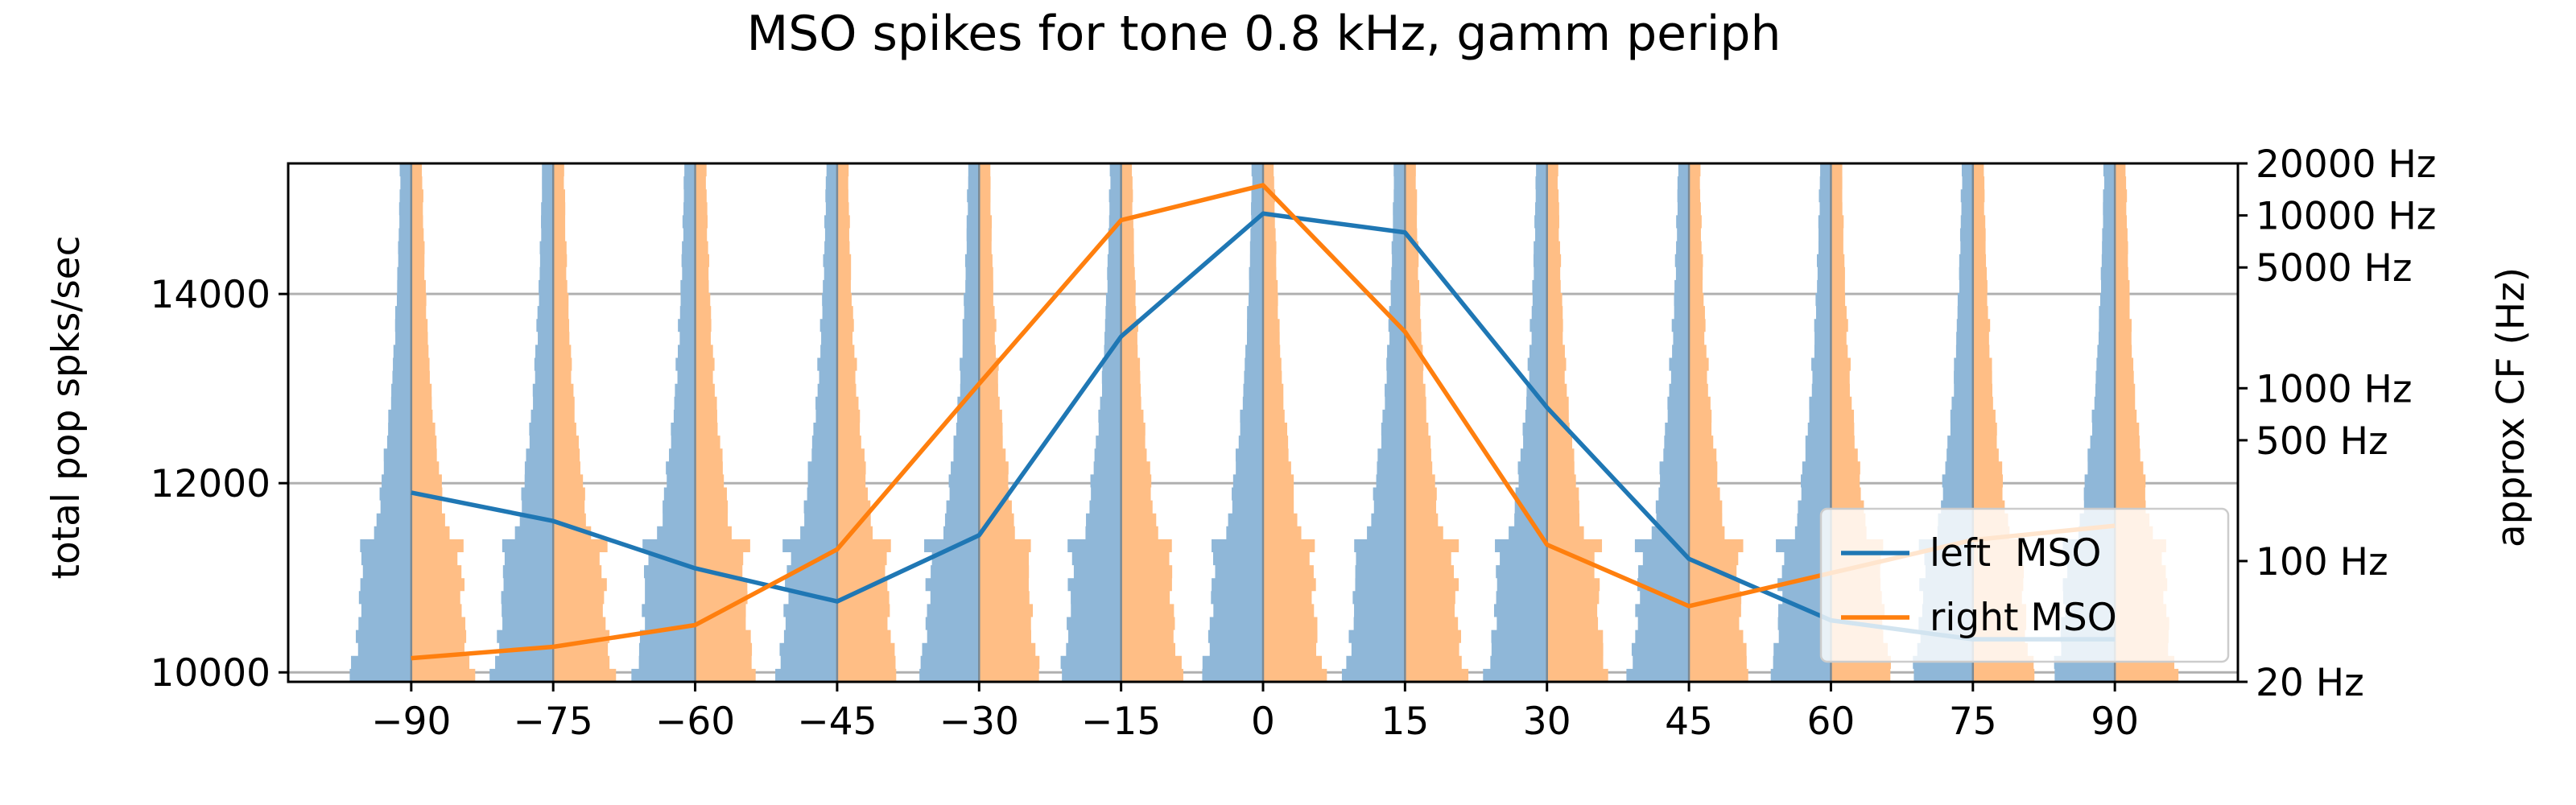  Describe the element at coordinates (210, 295) in the screenshot. I see `y-tick-label: 14000` at that location.